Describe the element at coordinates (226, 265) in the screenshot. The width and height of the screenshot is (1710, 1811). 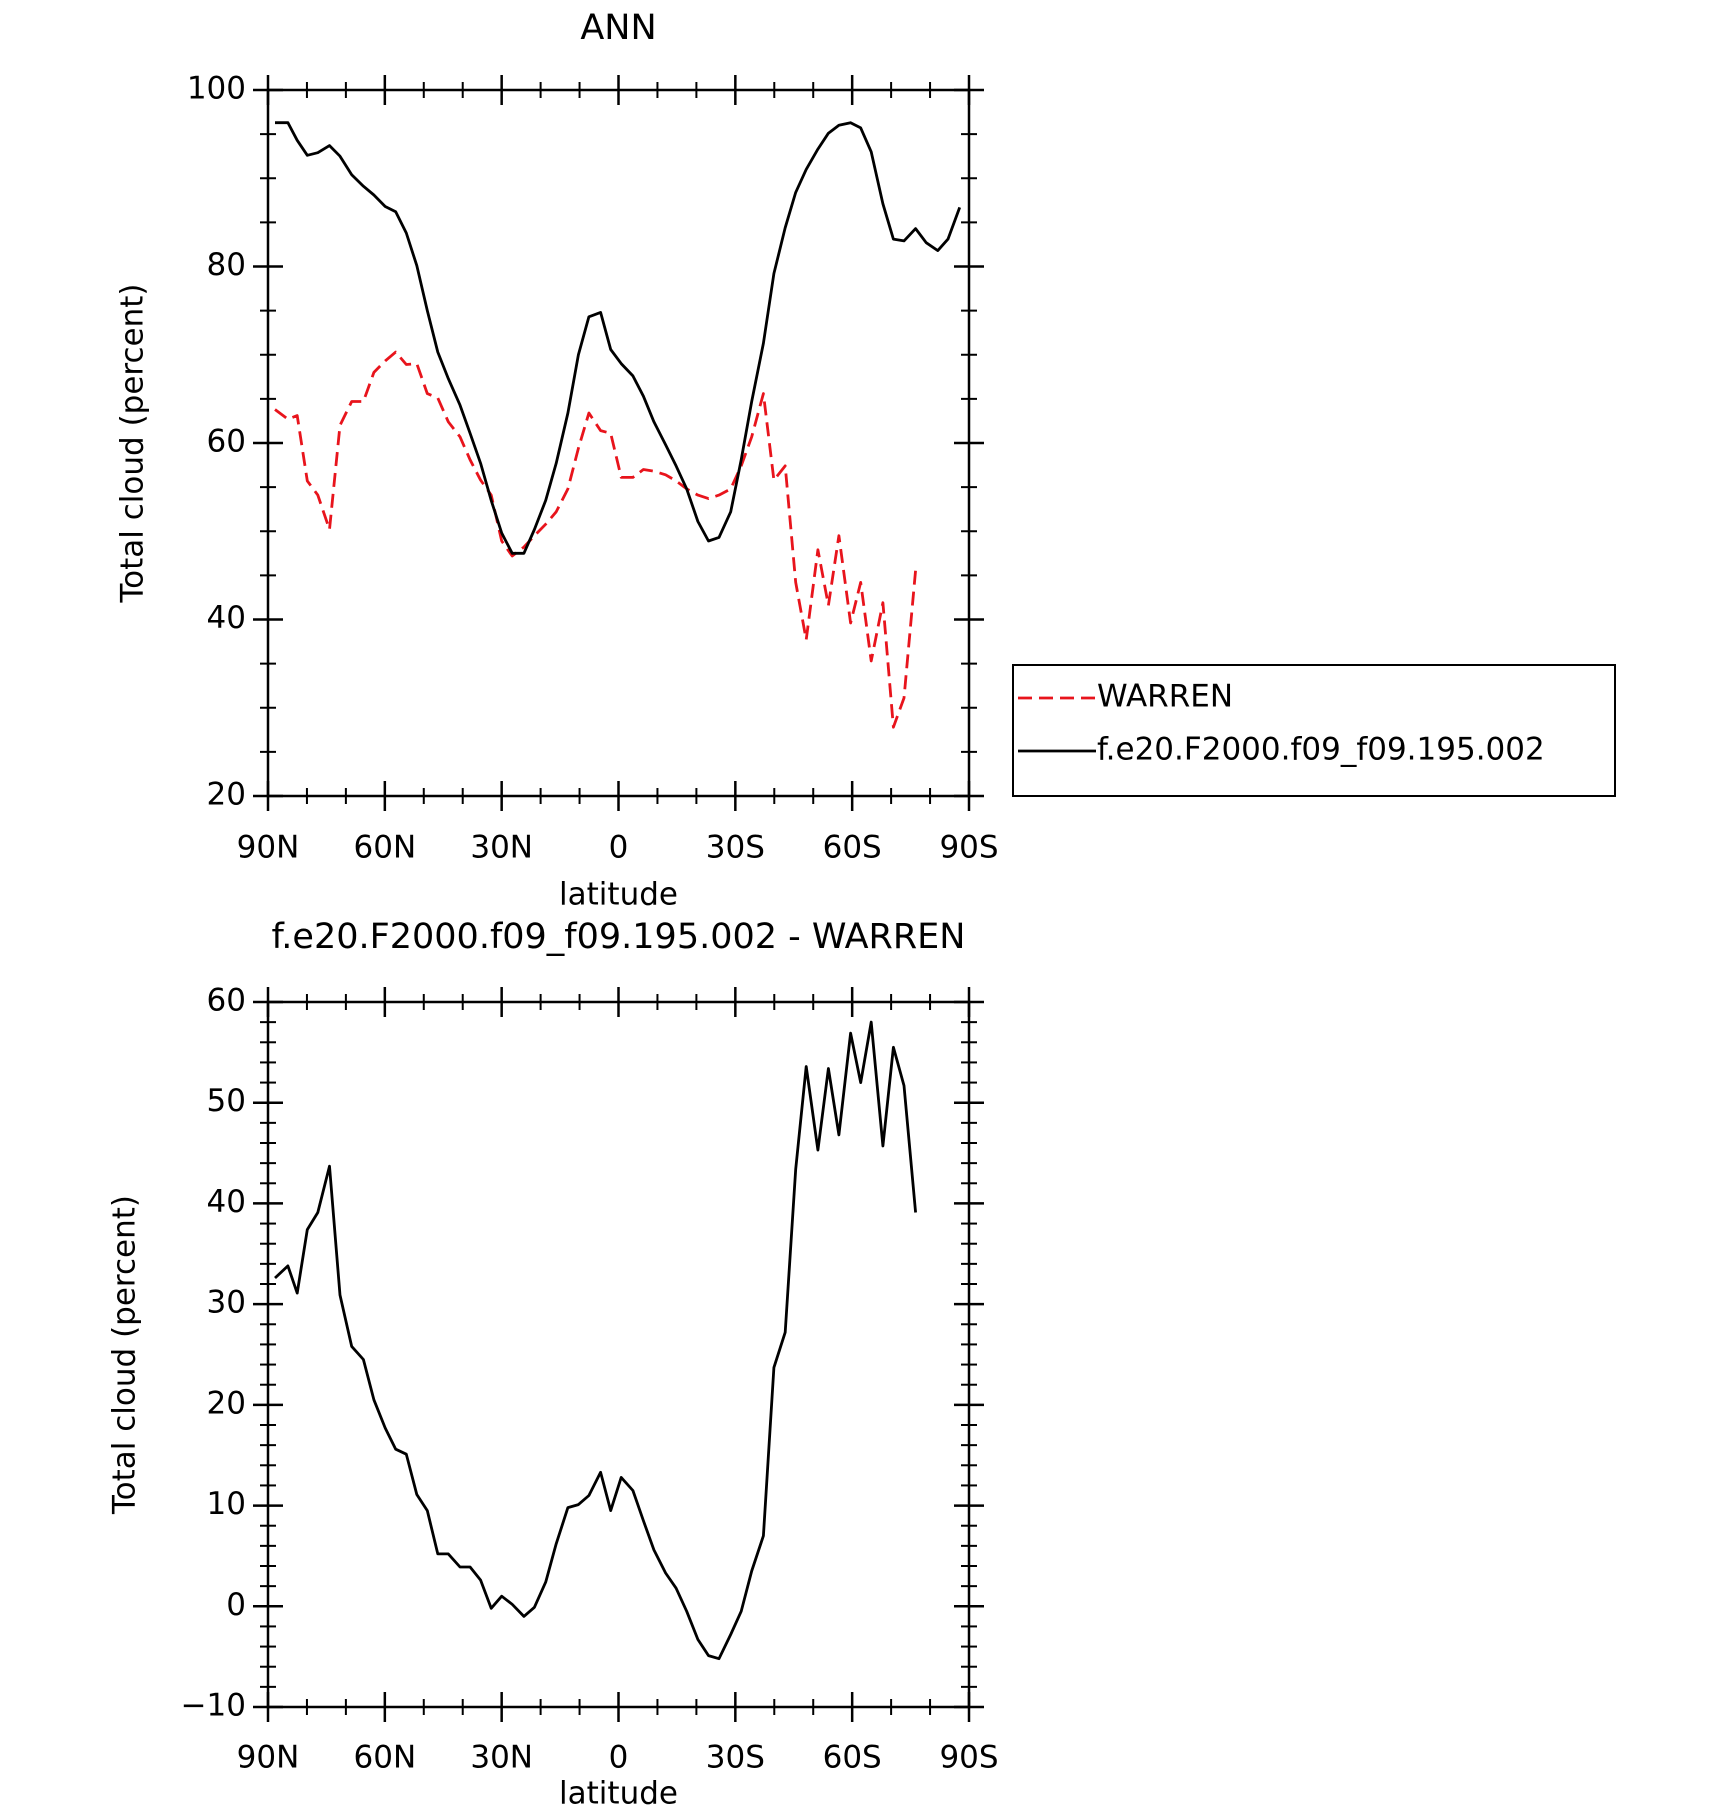
I see `y-tick-label: 80` at that location.